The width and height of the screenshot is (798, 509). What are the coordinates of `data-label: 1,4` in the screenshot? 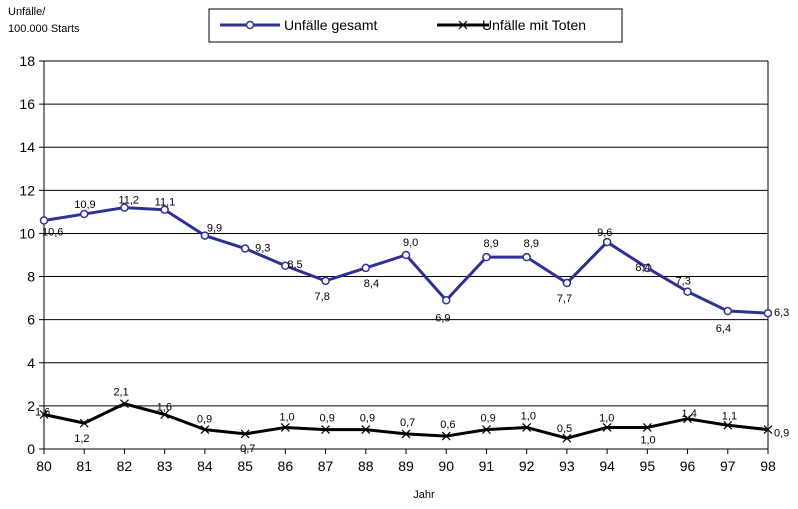 It's located at (689, 414).